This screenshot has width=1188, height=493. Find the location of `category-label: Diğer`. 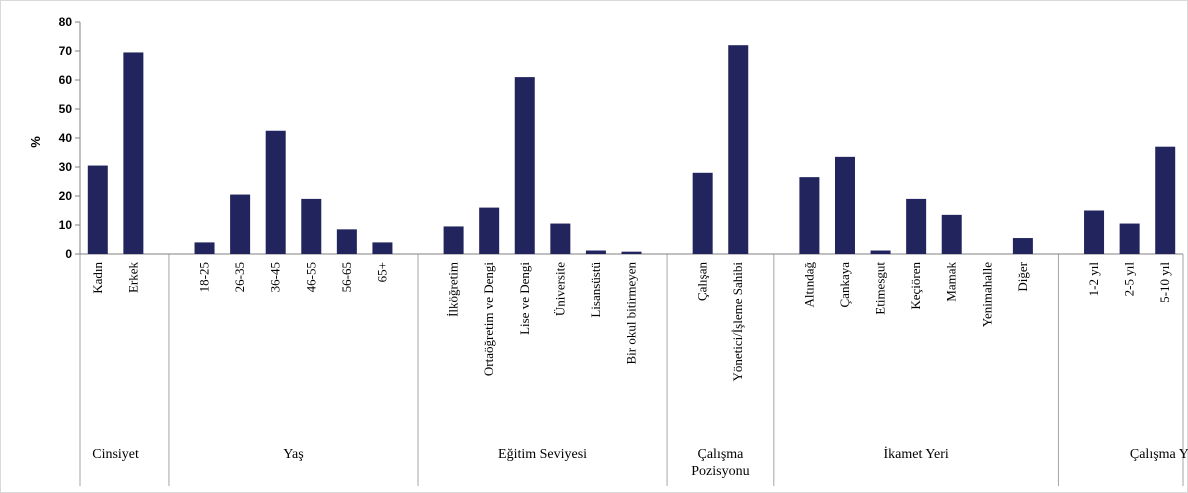

category-label: Diğer is located at coordinates (1022, 276).